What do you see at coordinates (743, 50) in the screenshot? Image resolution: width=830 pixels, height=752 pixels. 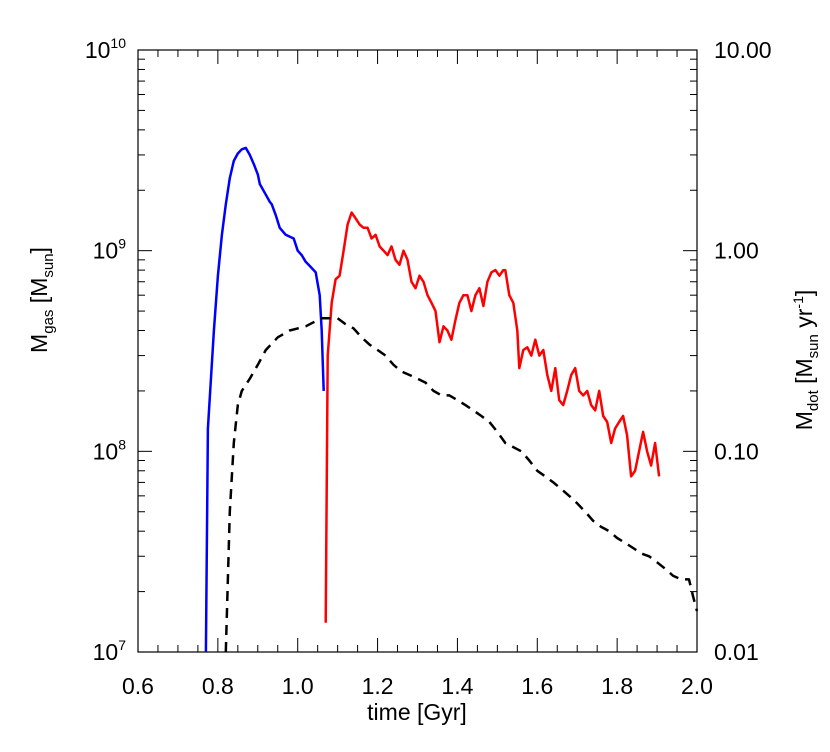 I see `y-right-tick-label: 10.00` at bounding box center [743, 50].